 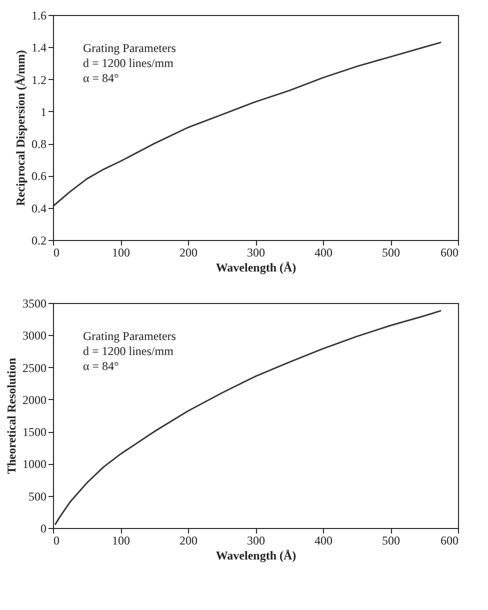 What do you see at coordinates (34, 464) in the screenshot?
I see `y-tick-label: 1000` at bounding box center [34, 464].